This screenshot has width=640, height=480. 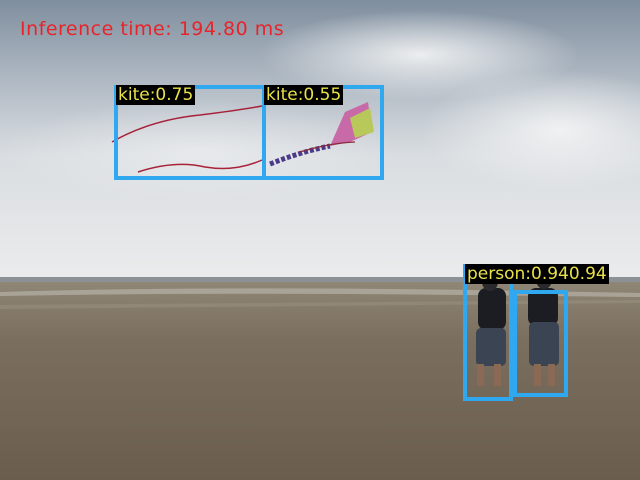 What do you see at coordinates (587, 274) in the screenshot?
I see `detection-label-person-2: 0.94` at bounding box center [587, 274].